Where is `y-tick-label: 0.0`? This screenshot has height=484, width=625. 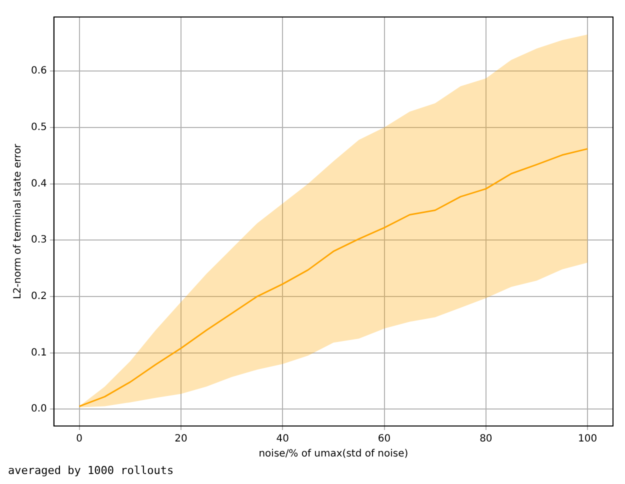
y-tick-label: 0.0 is located at coordinates (38, 409).